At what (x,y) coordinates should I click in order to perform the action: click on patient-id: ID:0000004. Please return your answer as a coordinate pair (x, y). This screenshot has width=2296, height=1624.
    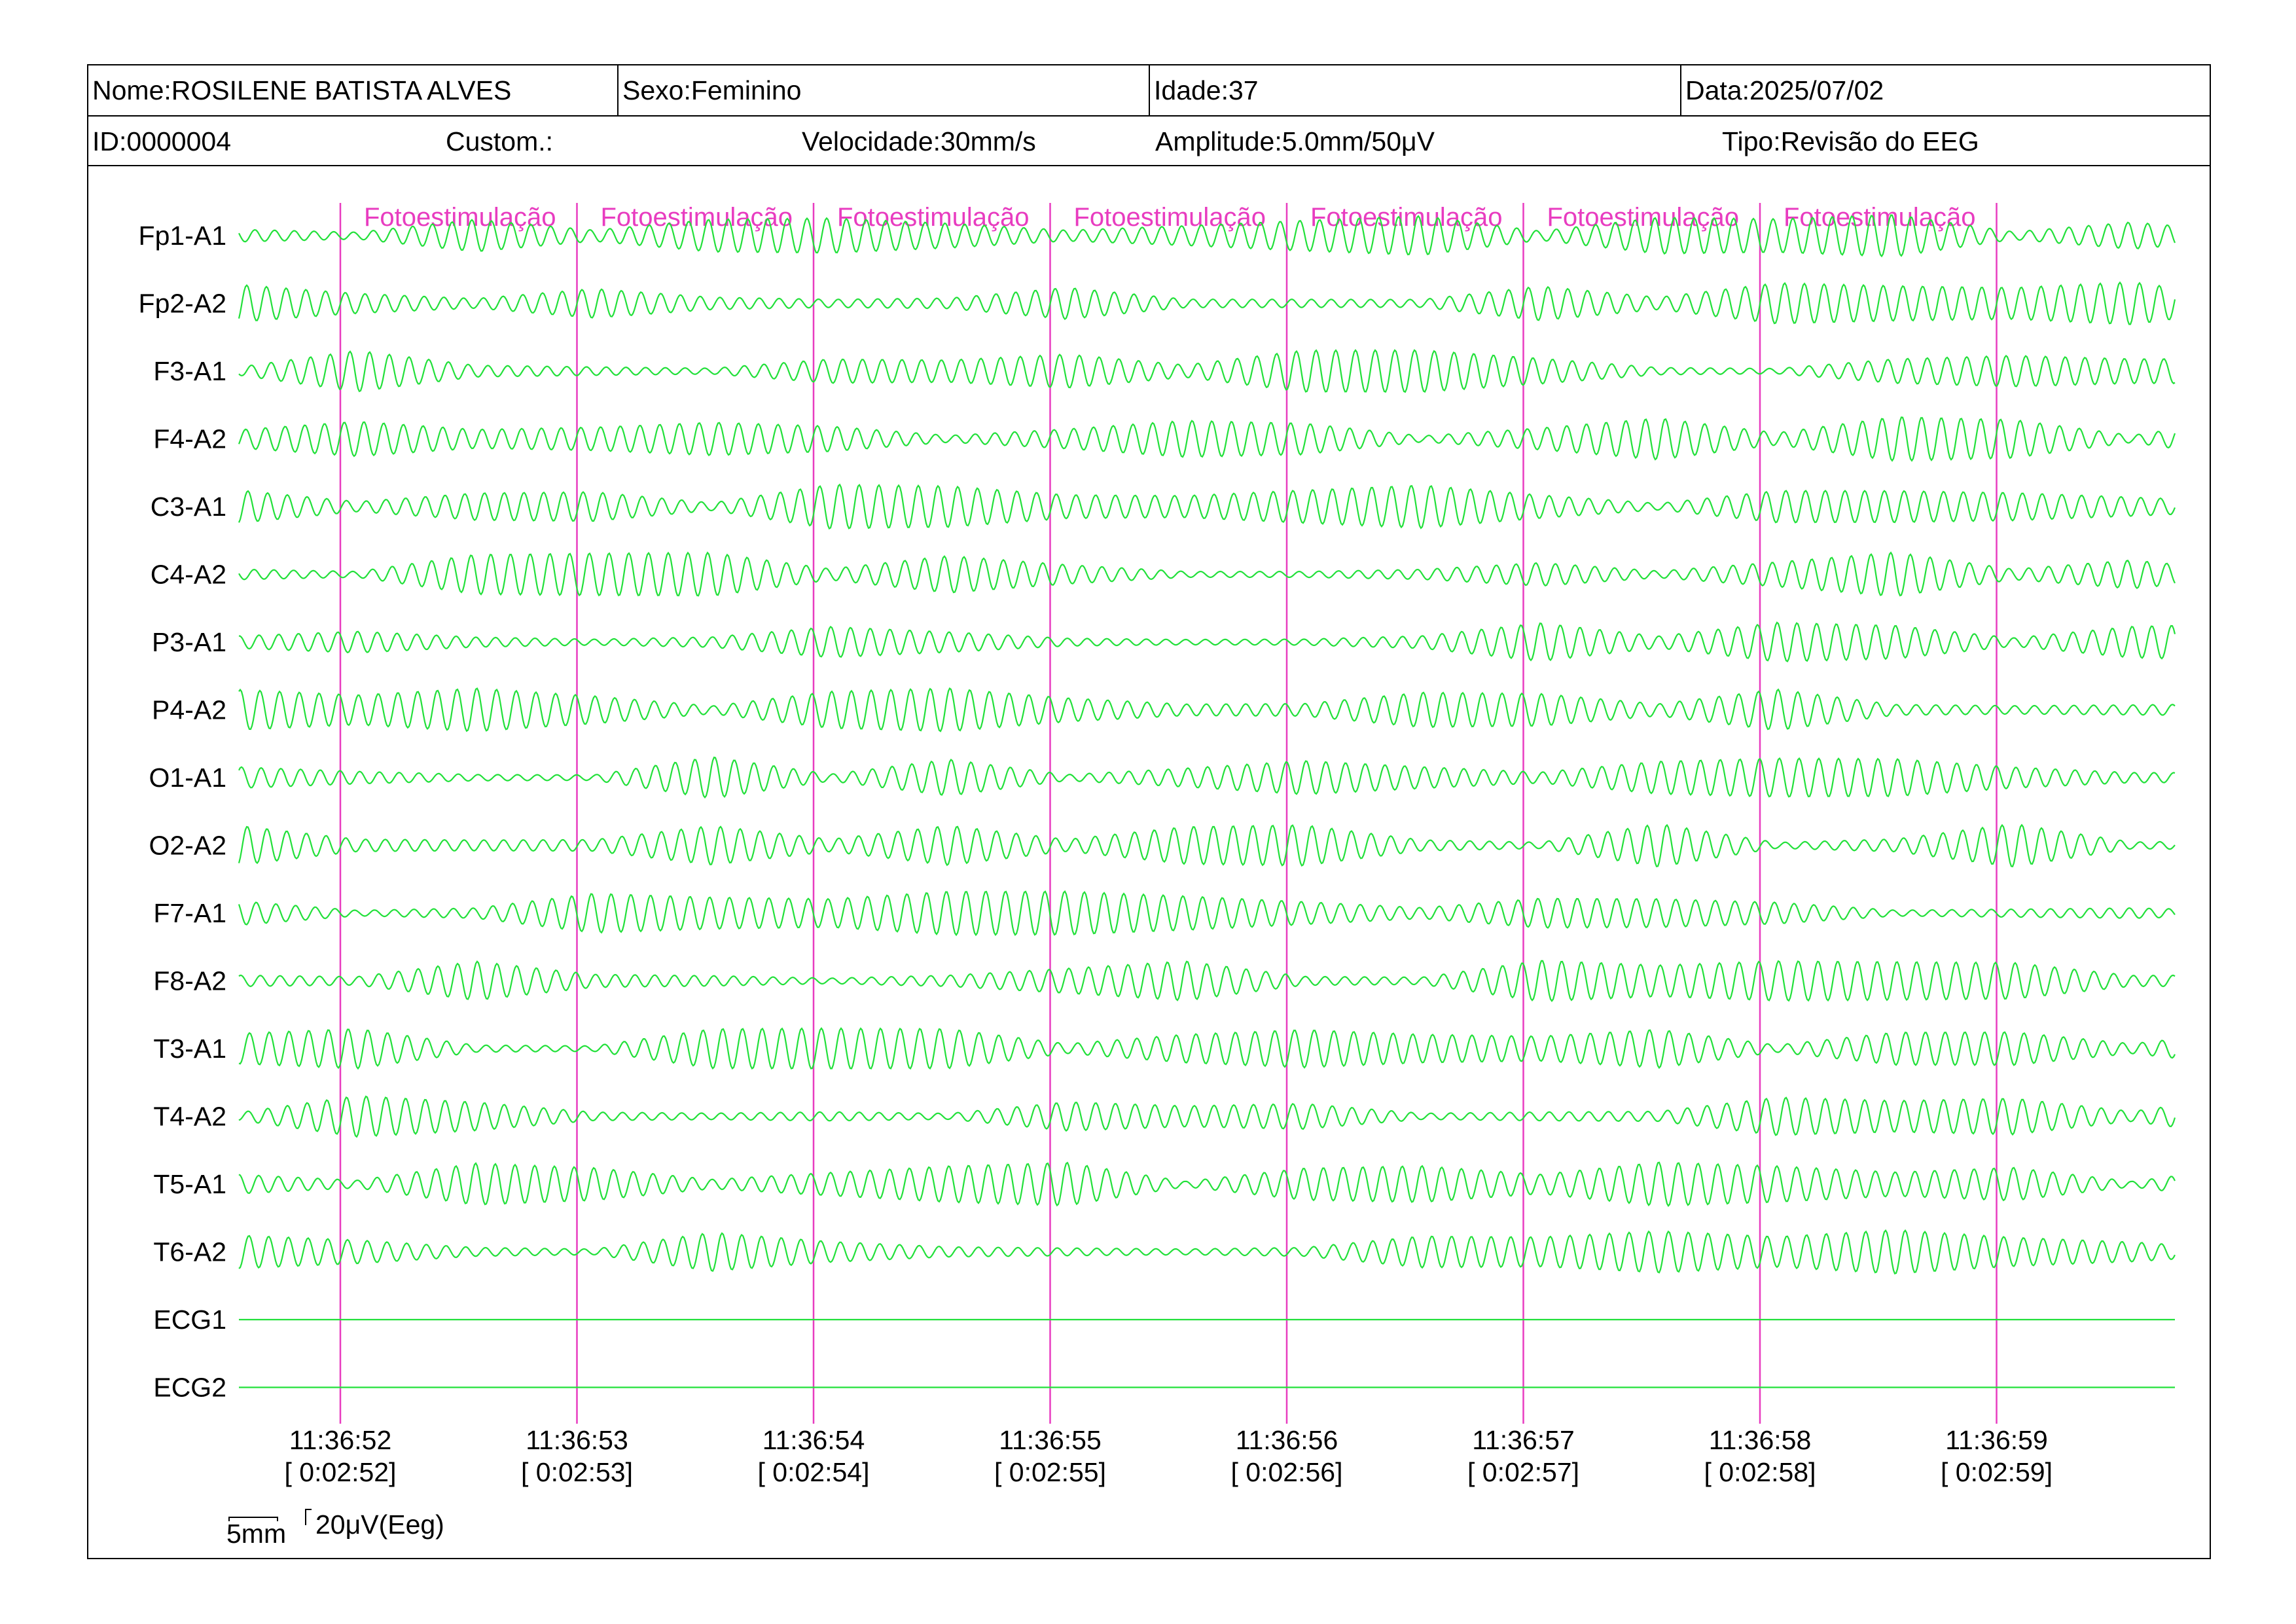
    Looking at the image, I should click on (162, 141).